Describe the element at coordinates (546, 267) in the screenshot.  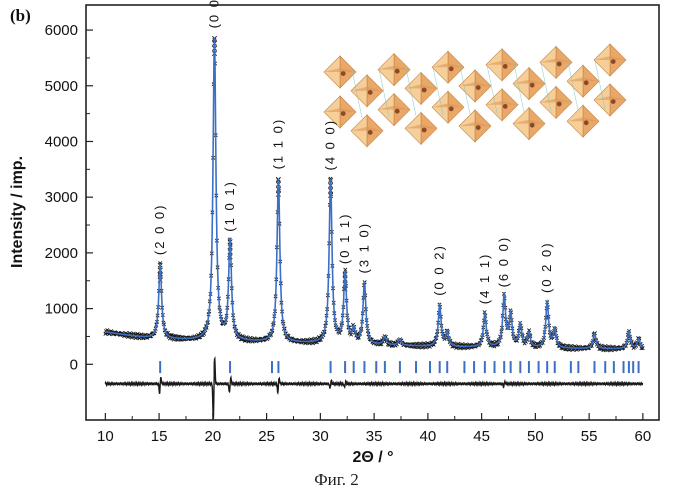
I see `hkl-label: (0 2 0)` at that location.